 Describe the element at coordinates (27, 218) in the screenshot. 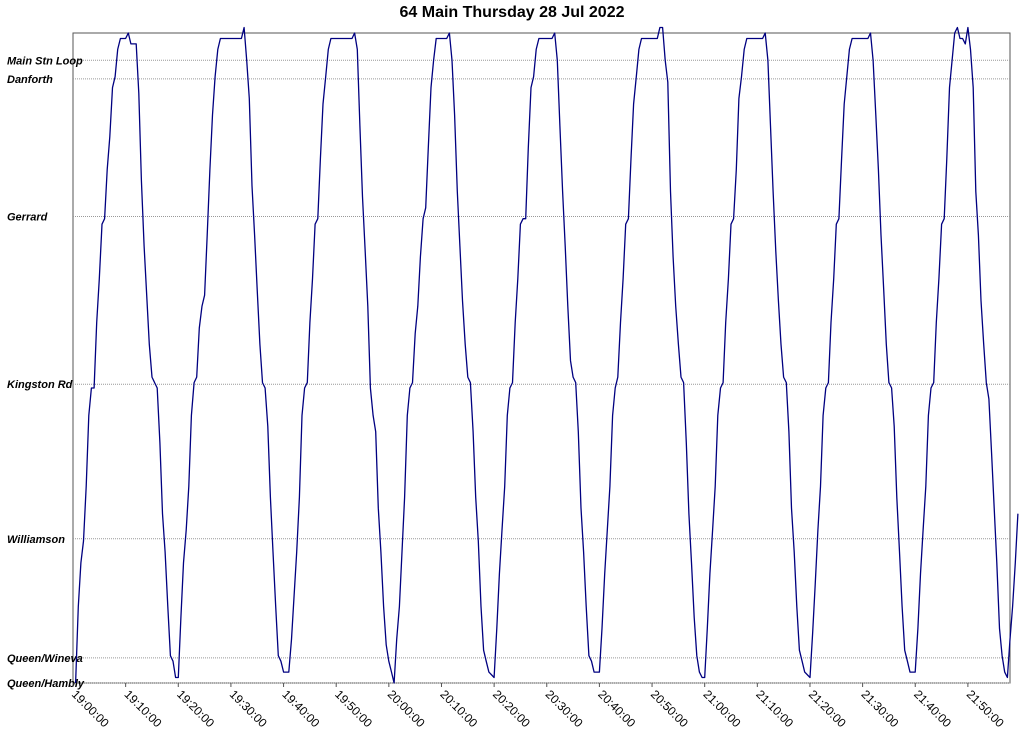

I see `y-stop-label: Gerrard` at that location.